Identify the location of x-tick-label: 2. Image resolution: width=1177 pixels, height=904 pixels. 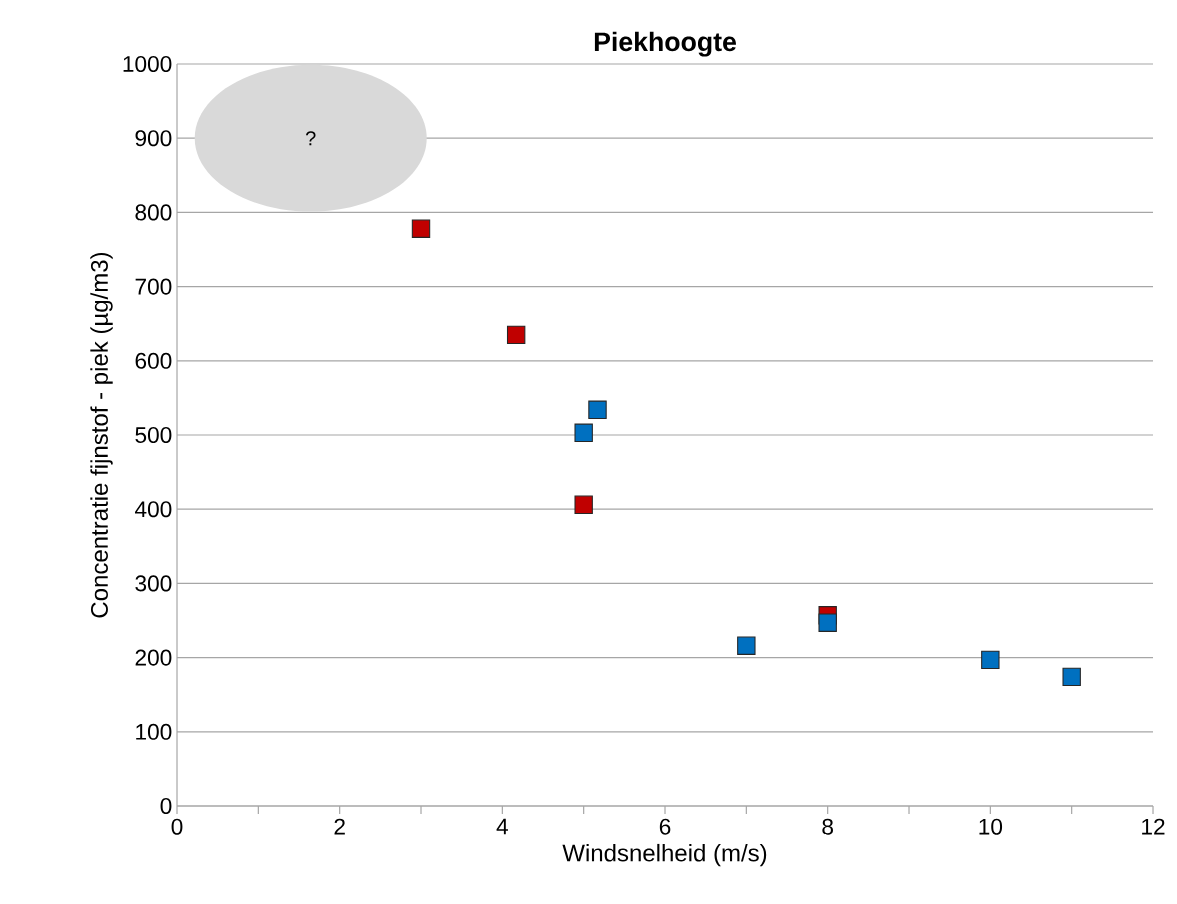
(339, 826).